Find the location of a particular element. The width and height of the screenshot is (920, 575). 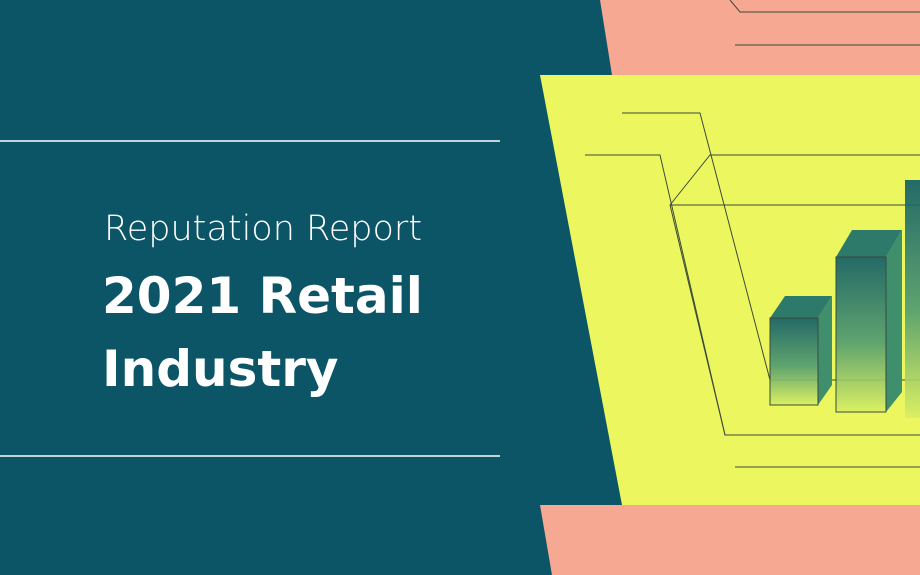

title-line: 2021 Retail is located at coordinates (262, 296).